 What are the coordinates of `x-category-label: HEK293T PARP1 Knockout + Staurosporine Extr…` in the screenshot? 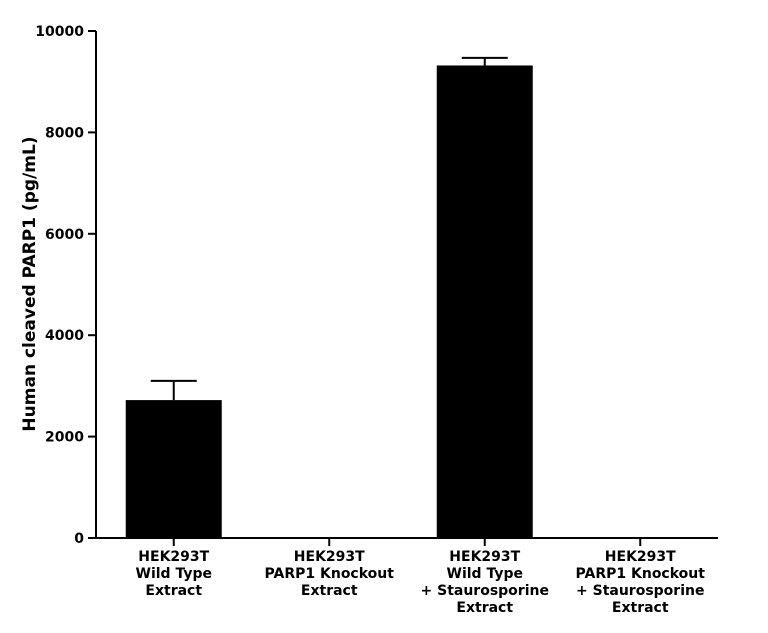 It's located at (641, 582).